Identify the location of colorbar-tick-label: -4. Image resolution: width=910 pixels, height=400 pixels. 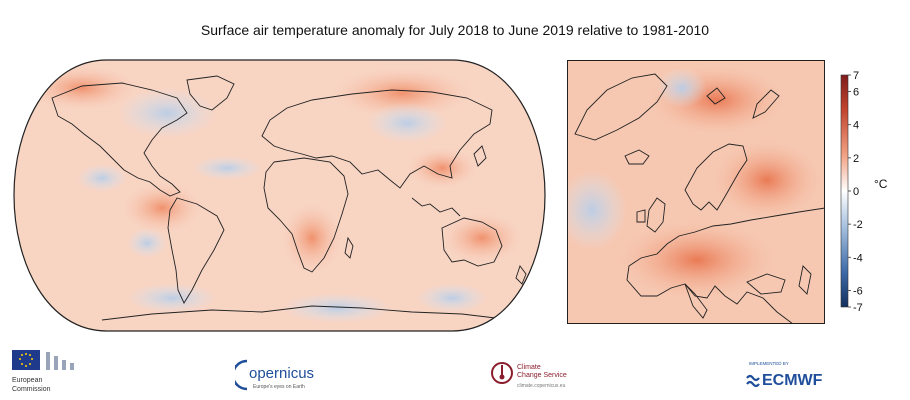
(858, 258).